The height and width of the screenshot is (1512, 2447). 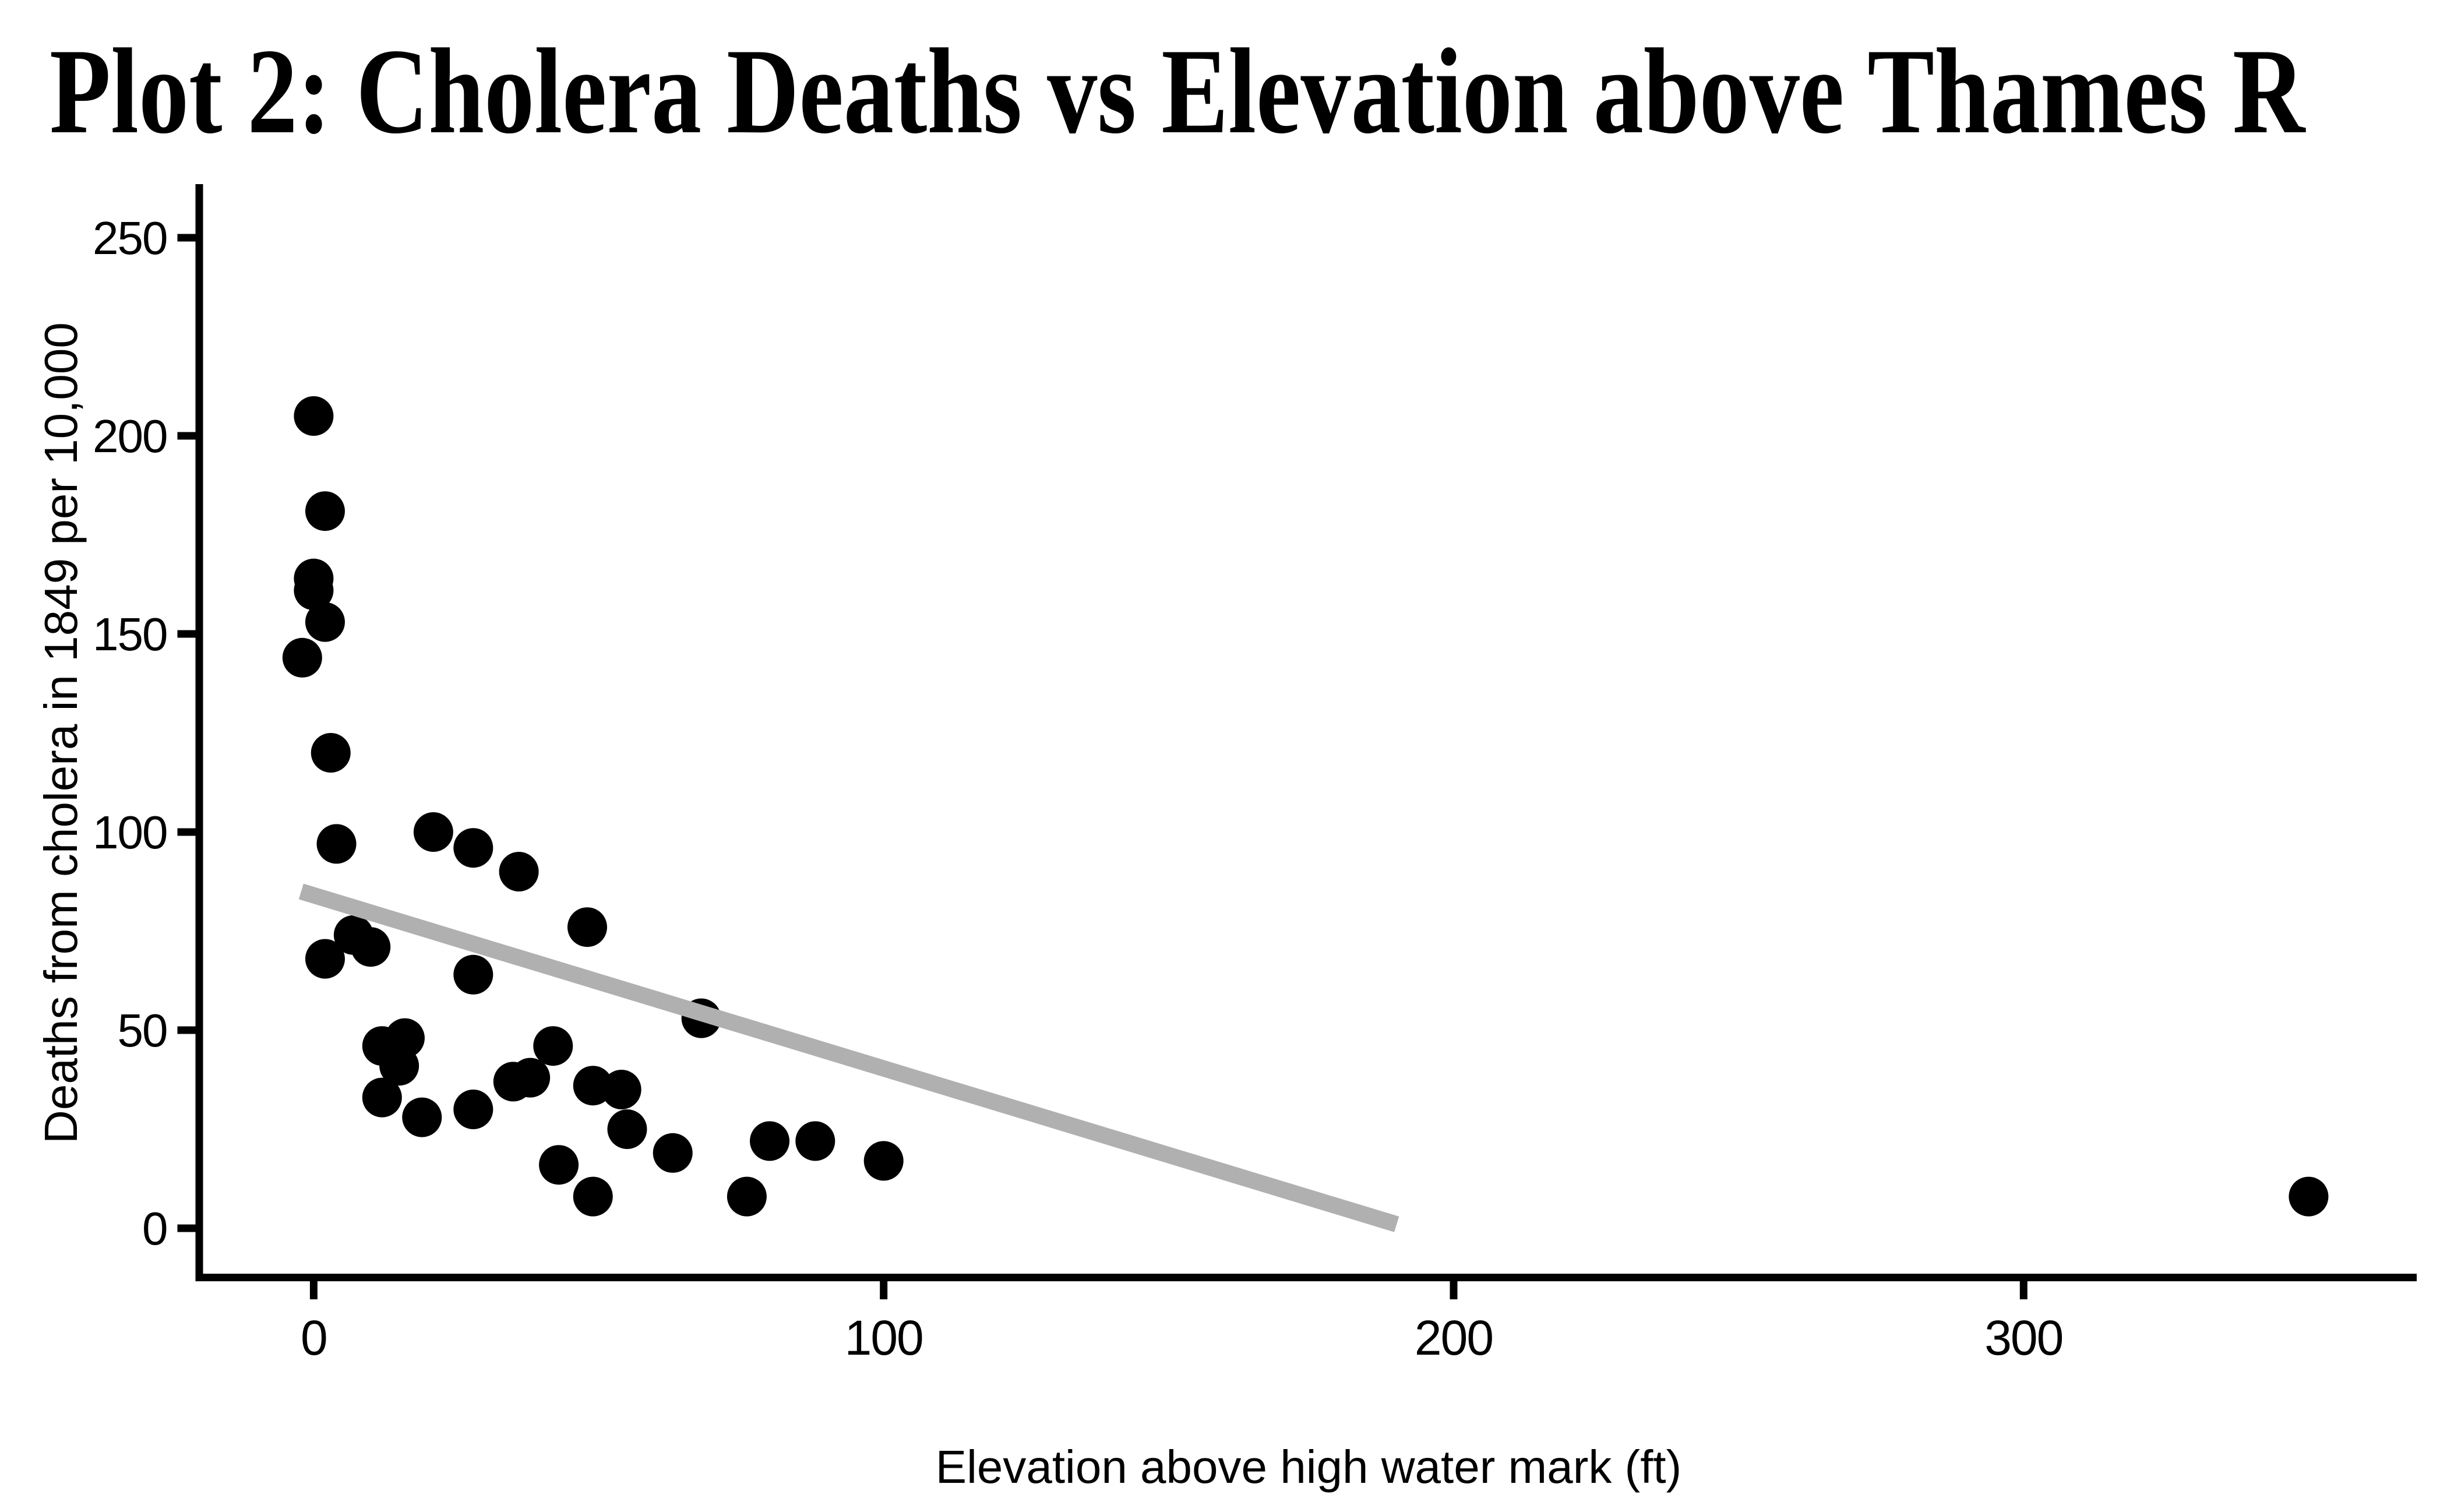 What do you see at coordinates (130, 634) in the screenshot?
I see `y-tick-label: 150` at bounding box center [130, 634].